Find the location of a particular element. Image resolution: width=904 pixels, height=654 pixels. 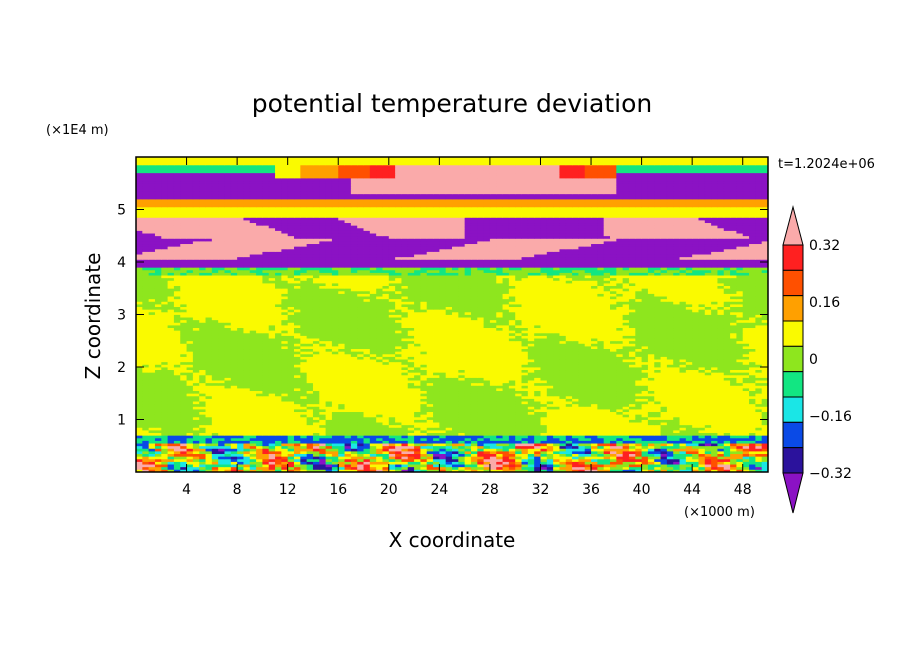

colorbar-max-arrow is located at coordinates (793, 225).